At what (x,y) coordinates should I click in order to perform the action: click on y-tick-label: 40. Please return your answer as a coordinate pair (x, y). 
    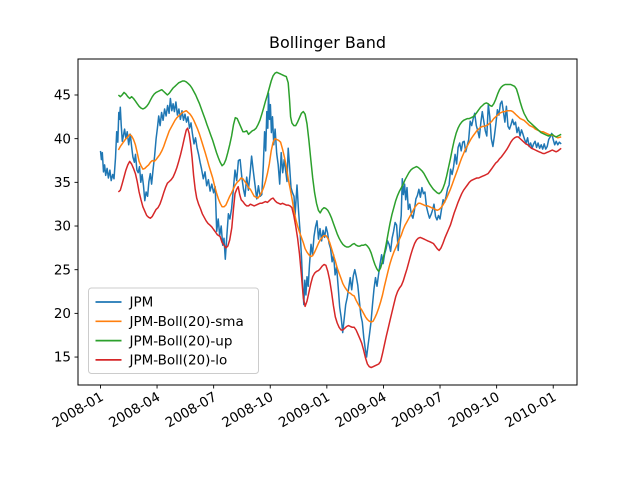
    Looking at the image, I should click on (62, 139).